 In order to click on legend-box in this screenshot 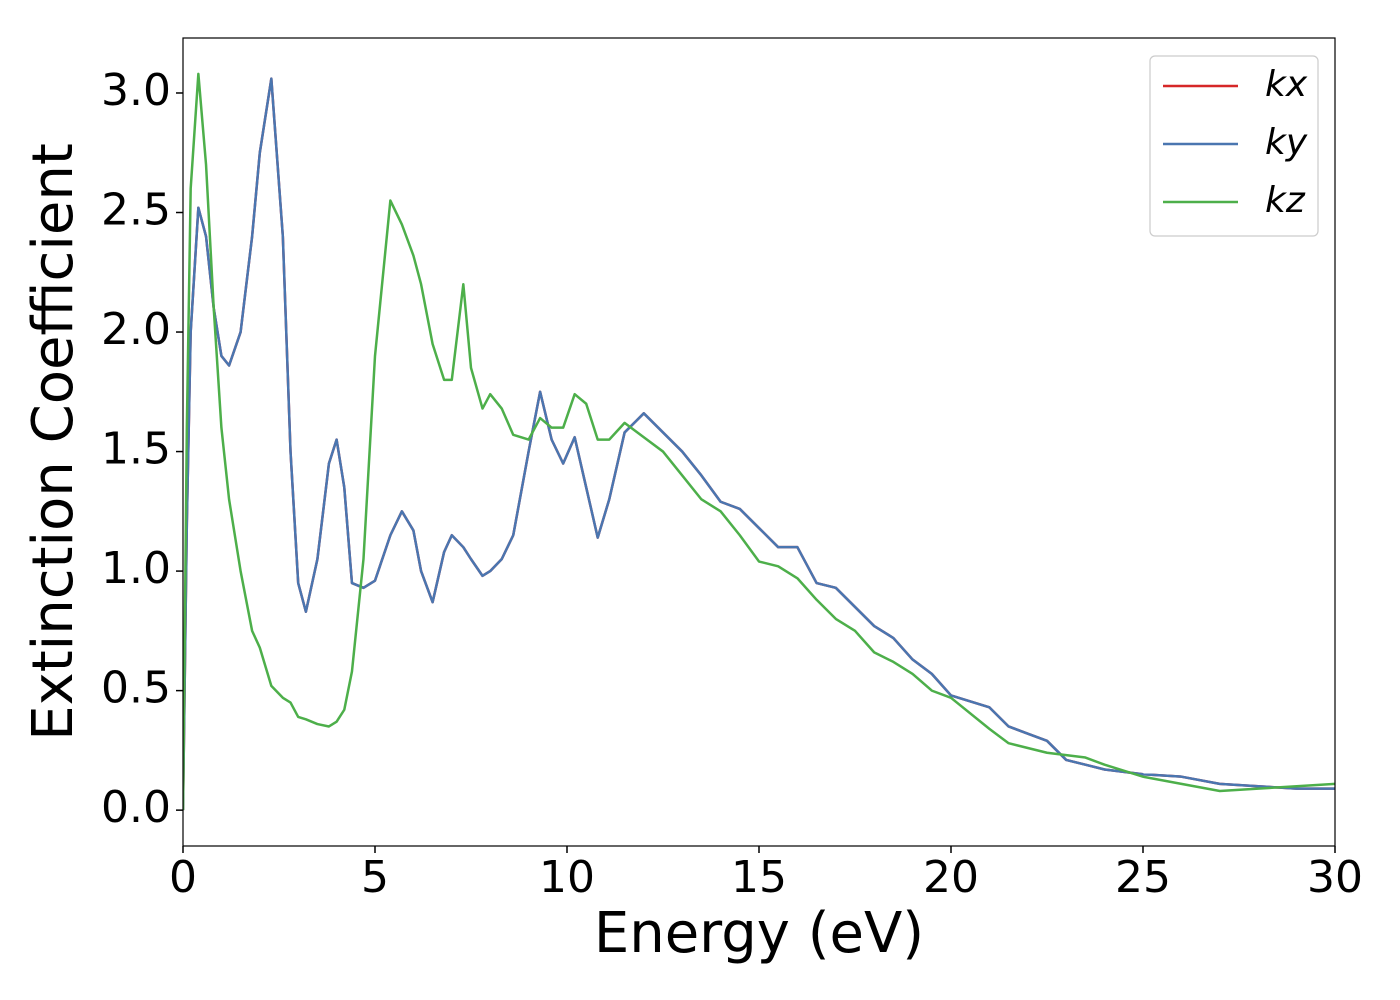, I will do `click(1234, 146)`.